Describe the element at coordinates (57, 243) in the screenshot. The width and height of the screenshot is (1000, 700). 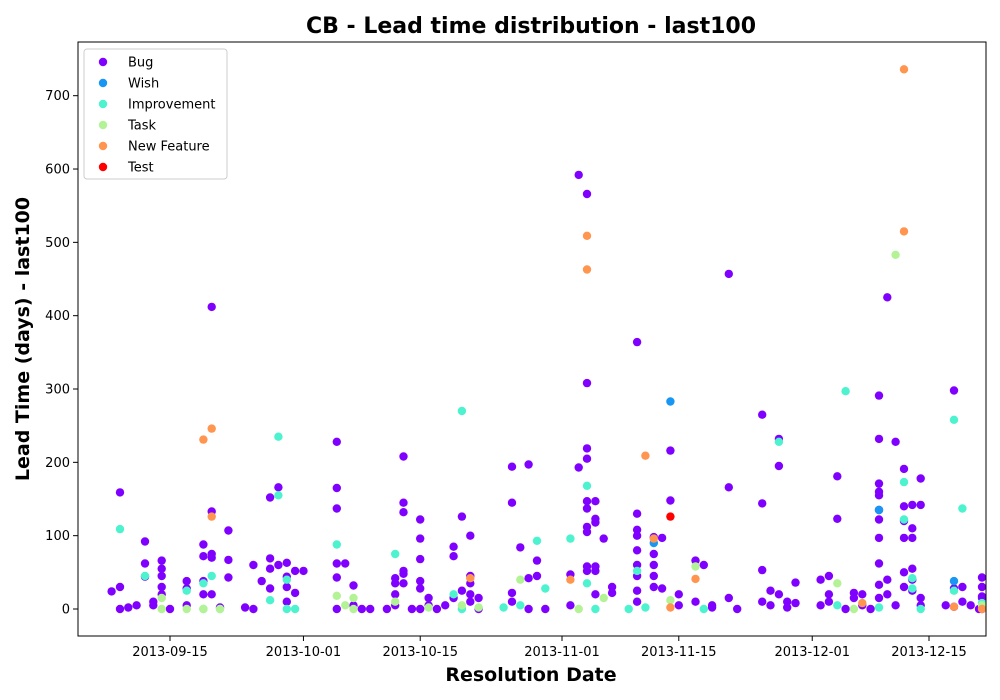
I see `y-tick-label: 500` at that location.